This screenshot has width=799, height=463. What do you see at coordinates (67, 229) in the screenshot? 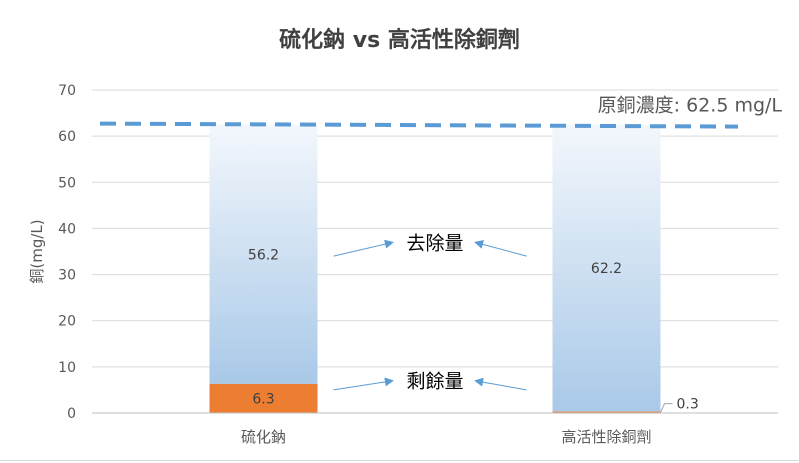
I see `y-tick-label: 40` at bounding box center [67, 229].